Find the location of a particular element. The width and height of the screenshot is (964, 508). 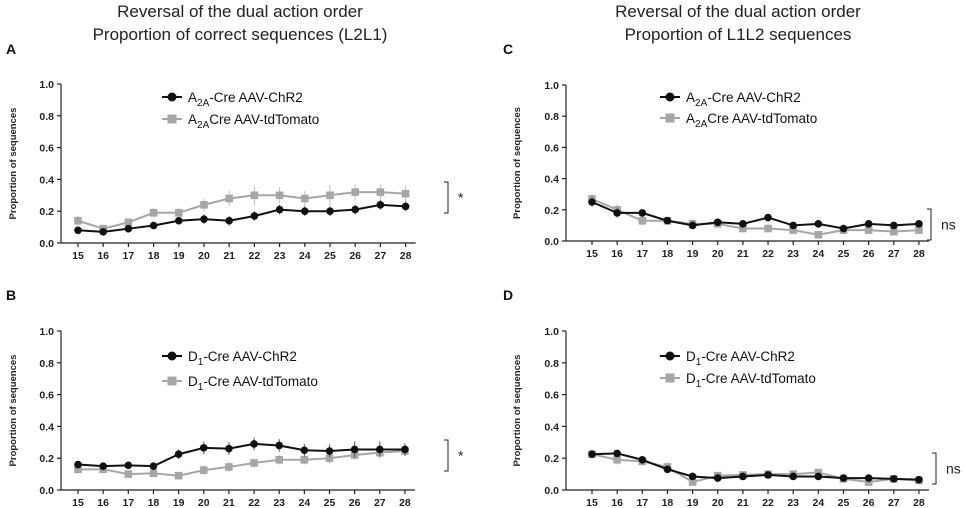

x-tick-label: 19 is located at coordinates (693, 502).